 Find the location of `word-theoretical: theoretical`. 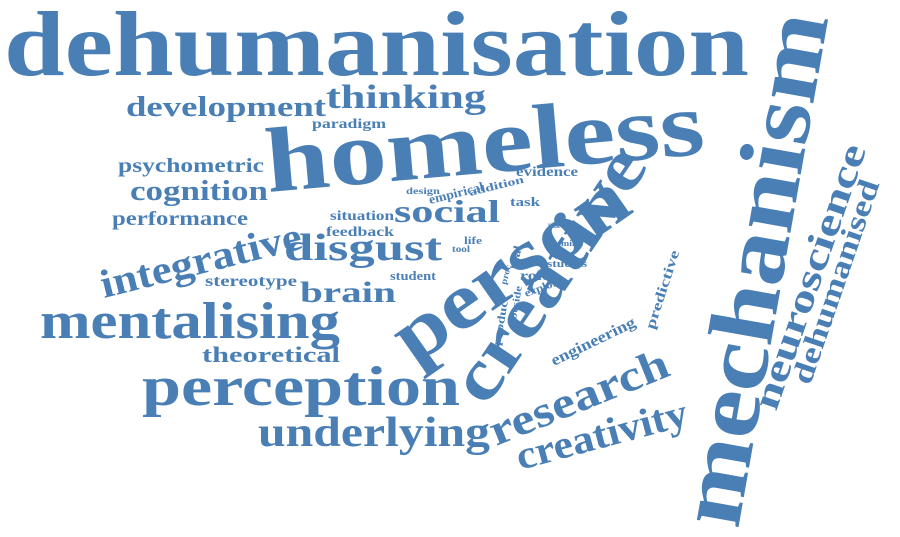

word-theoretical: theoretical is located at coordinates (271, 354).